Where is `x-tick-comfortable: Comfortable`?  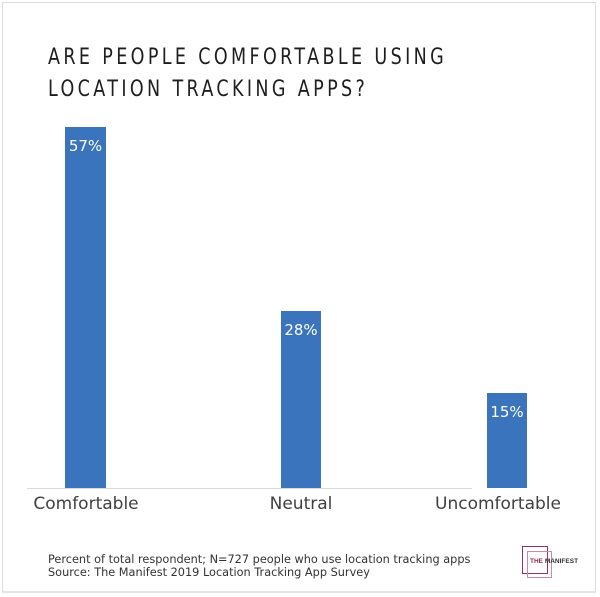 x-tick-comfortable: Comfortable is located at coordinates (86, 504).